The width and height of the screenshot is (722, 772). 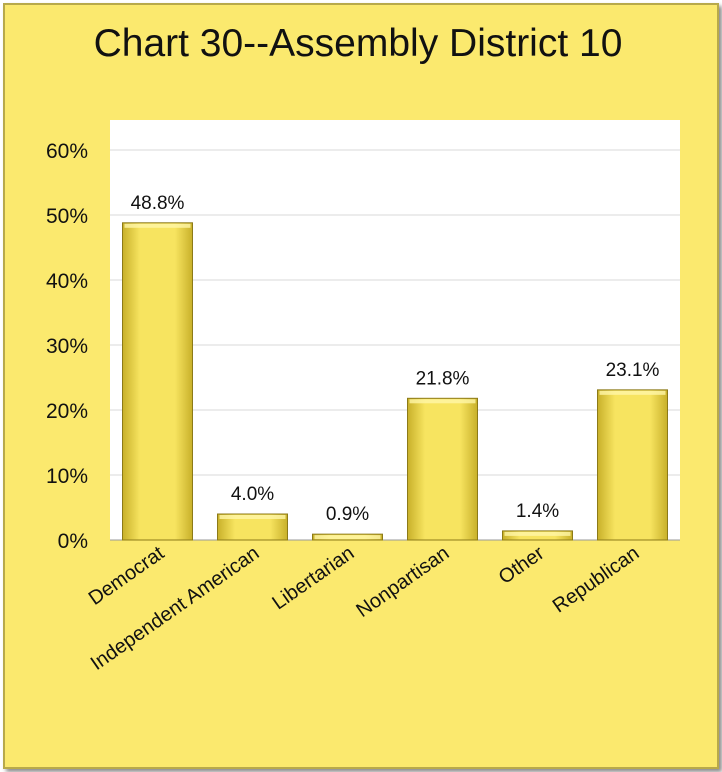 I want to click on data-label: 23.1%, so click(x=633, y=370).